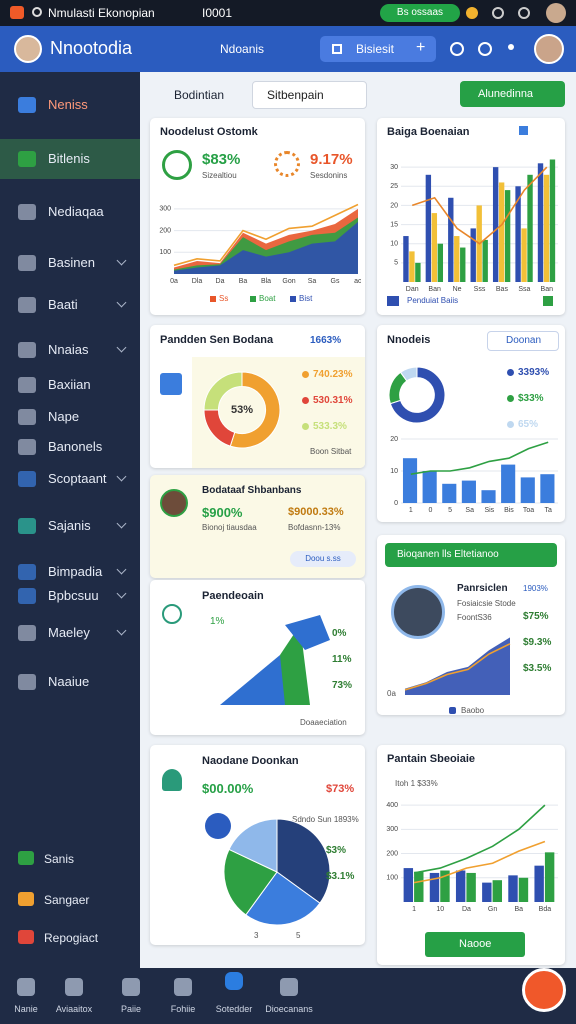  Describe the element at coordinates (70, 385) in the screenshot. I see `sidebar-item: Baxiian` at that location.